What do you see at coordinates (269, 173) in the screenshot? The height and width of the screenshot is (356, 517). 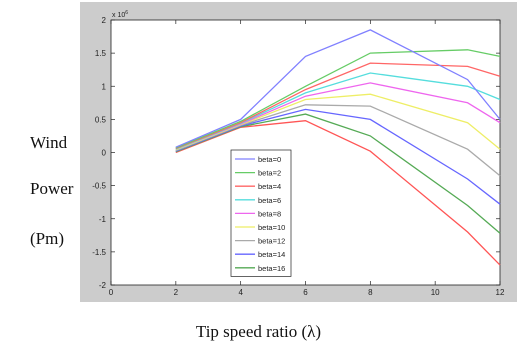 I see `legend-label: beta=2` at bounding box center [269, 173].